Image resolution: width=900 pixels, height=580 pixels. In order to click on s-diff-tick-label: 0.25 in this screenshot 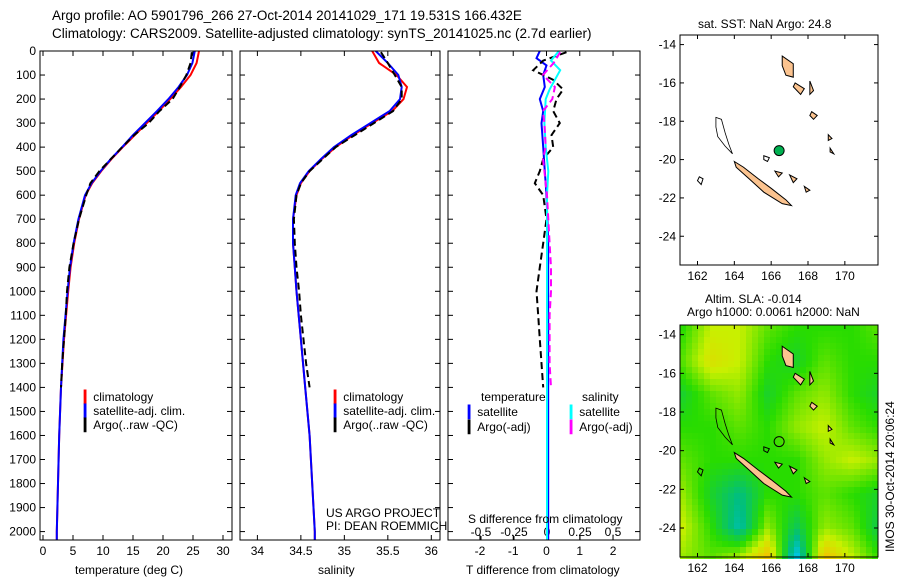, I will do `click(580, 532)`.